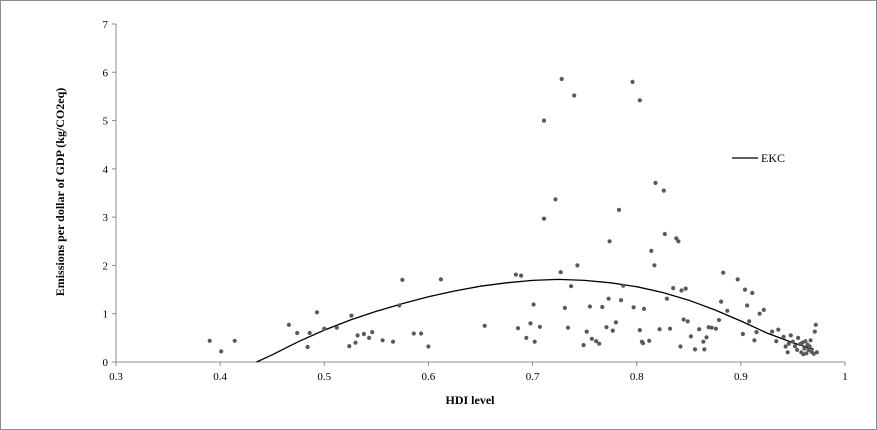 The height and width of the screenshot is (430, 877). I want to click on ekc-curve, so click(535, 320).